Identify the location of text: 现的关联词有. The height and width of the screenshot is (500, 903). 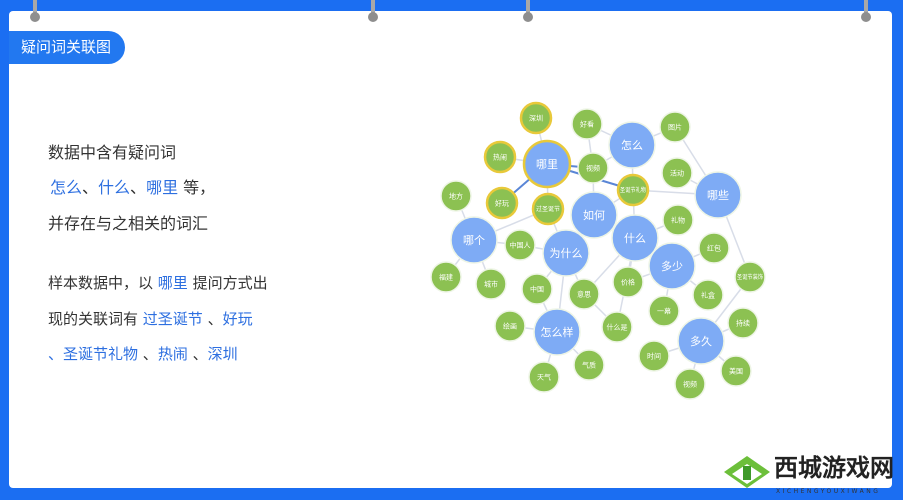
(95, 319).